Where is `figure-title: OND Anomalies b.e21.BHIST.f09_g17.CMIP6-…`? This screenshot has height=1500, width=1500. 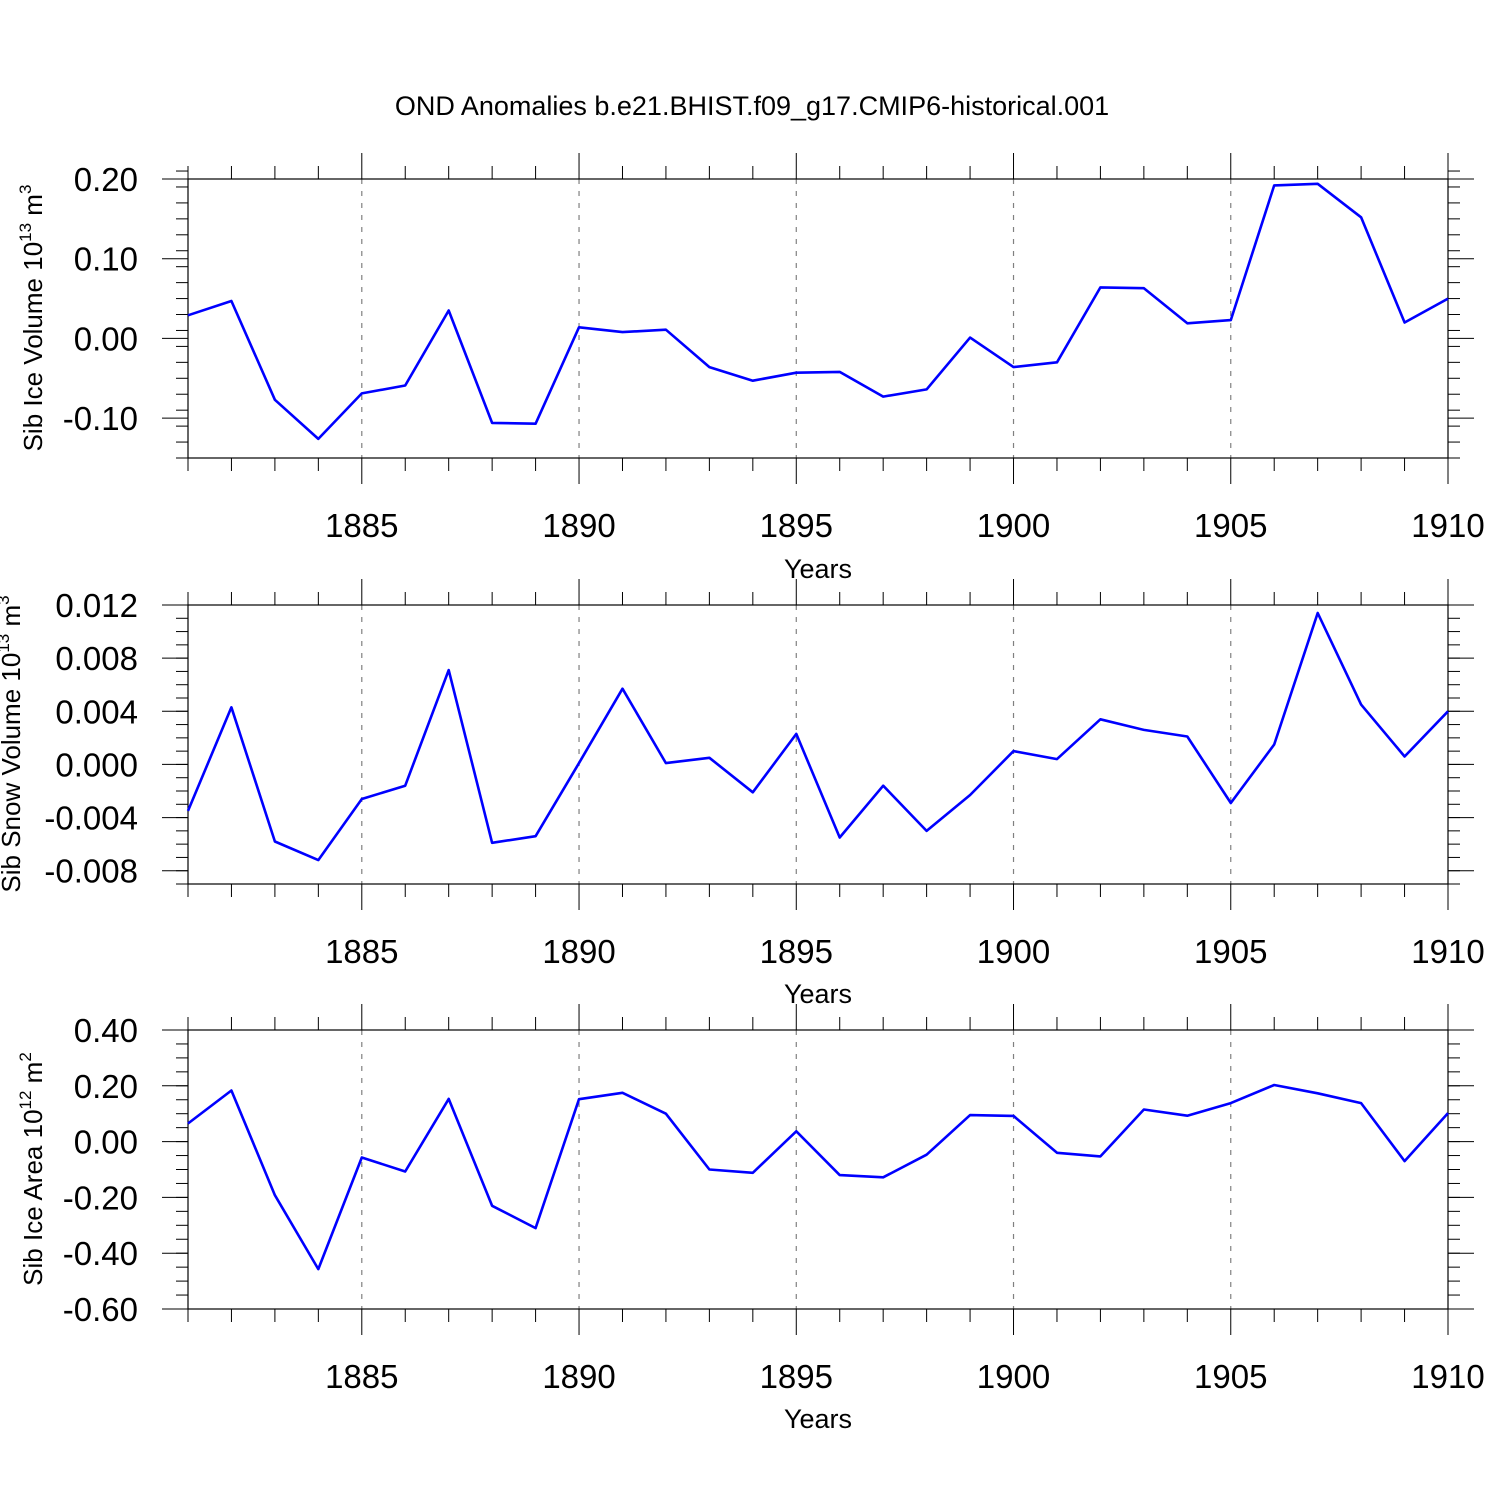 figure-title: OND Anomalies b.e21.BHIST.f09_g17.CMIP6-… is located at coordinates (752, 106).